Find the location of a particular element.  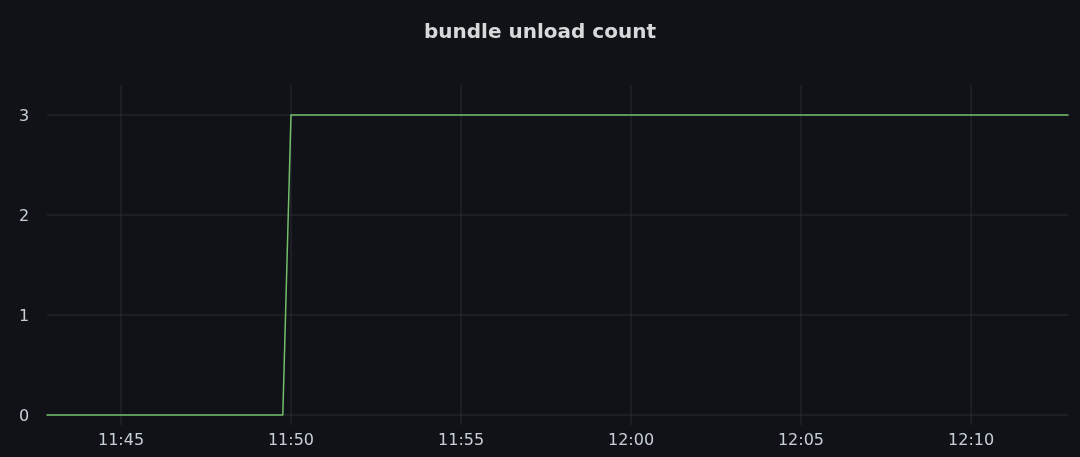

x-tick-label: 12:10 is located at coordinates (971, 439).